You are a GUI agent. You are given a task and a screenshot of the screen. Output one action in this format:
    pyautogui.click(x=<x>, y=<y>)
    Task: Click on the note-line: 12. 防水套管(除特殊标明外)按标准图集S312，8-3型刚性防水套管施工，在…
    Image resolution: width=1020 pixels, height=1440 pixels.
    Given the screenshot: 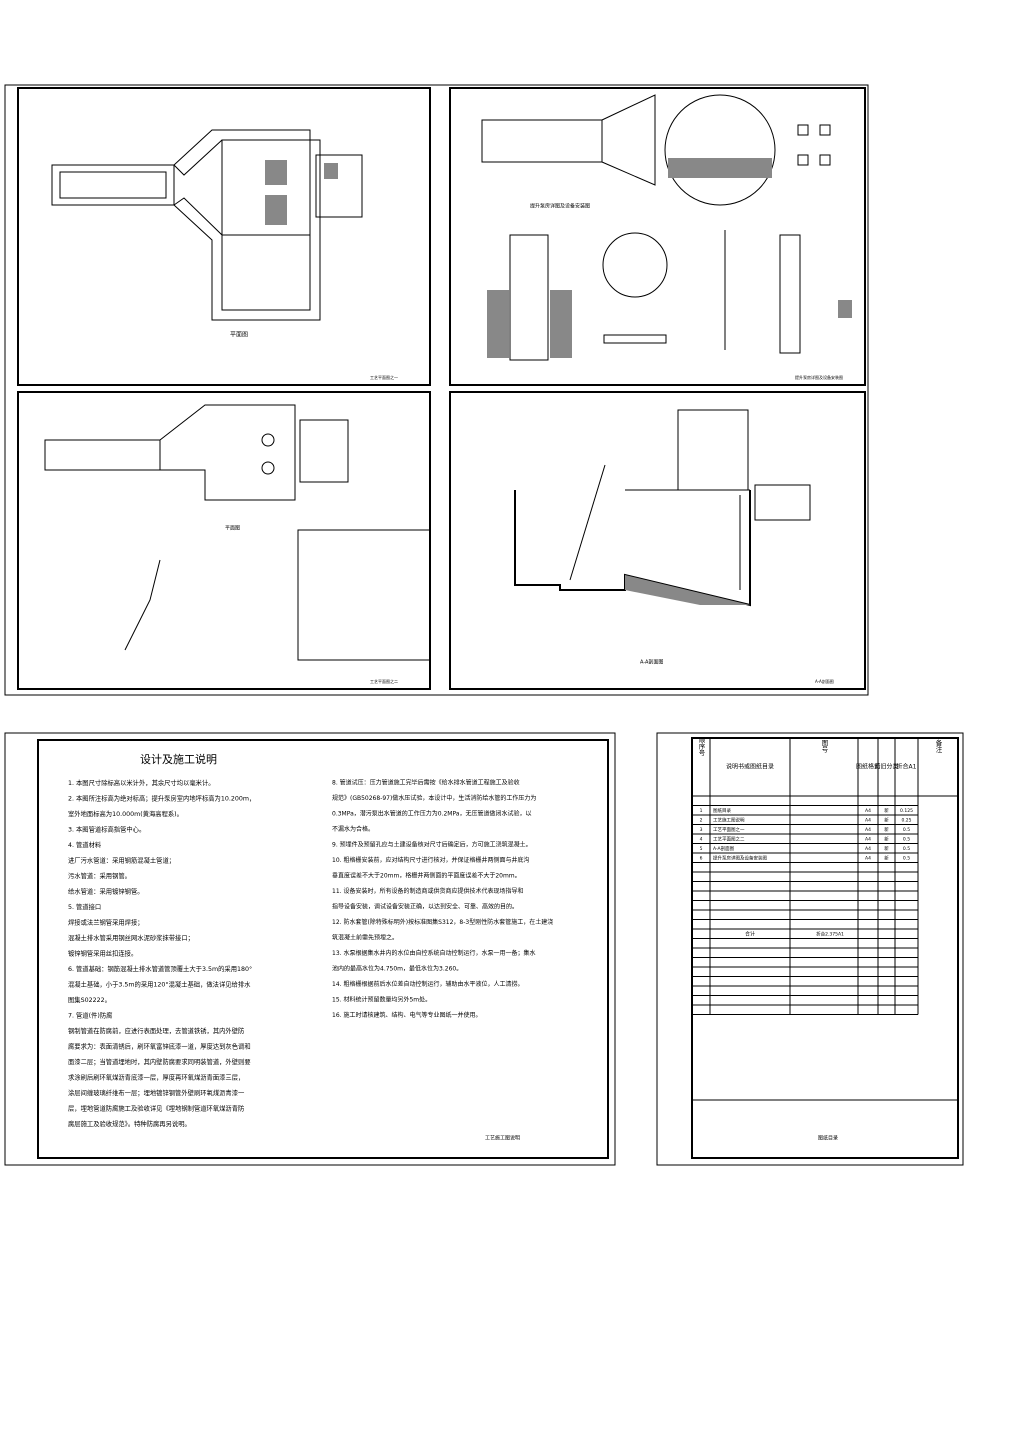 What is the action you would take?
    pyautogui.click(x=442, y=922)
    